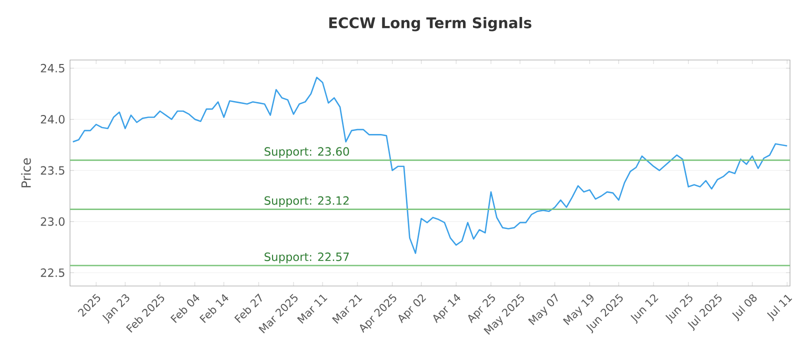 This screenshot has height=350, width=800. Describe the element at coordinates (779, 308) in the screenshot. I see `x-tick-label: Jul 11` at that location.